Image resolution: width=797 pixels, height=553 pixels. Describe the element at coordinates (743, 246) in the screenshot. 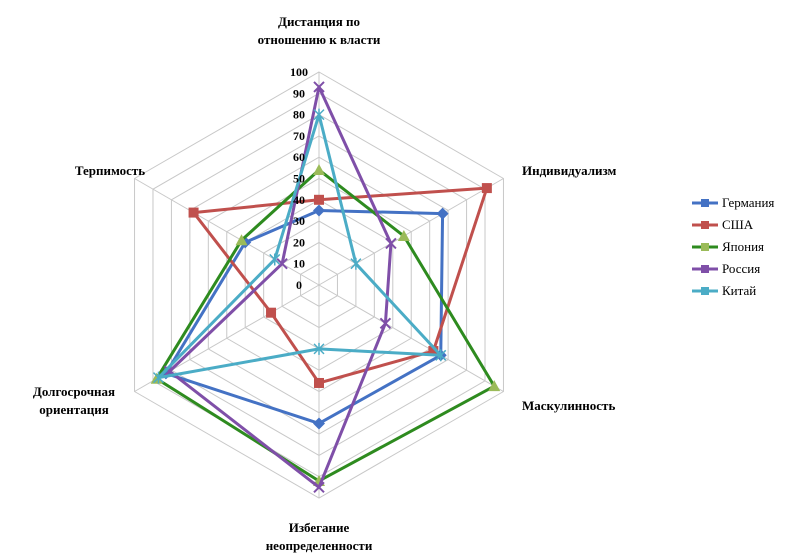

I see `legend-label: Япония` at that location.